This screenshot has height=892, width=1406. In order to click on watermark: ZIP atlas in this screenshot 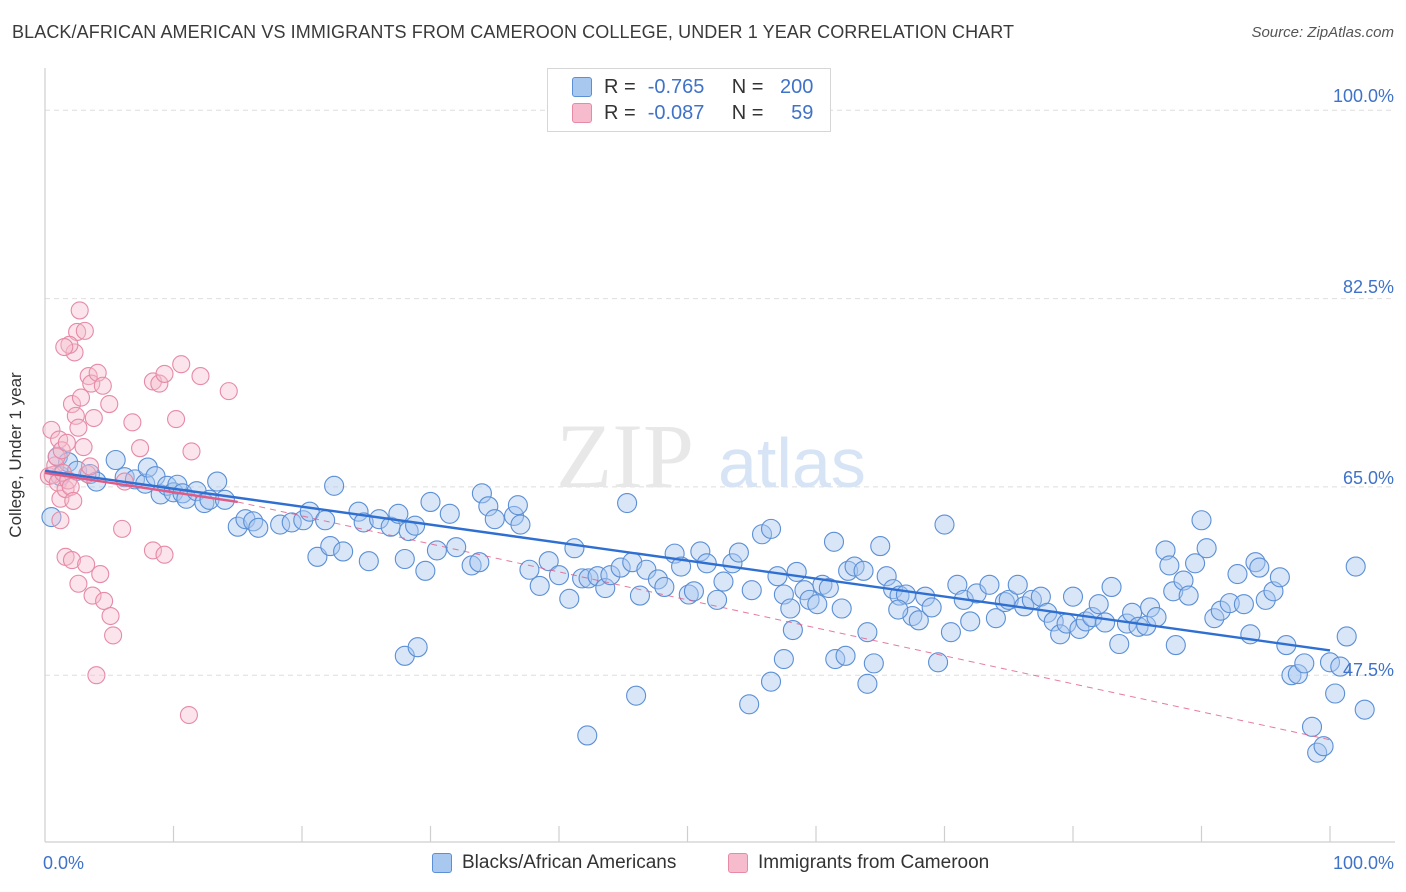, I will do `click(711, 456)`.